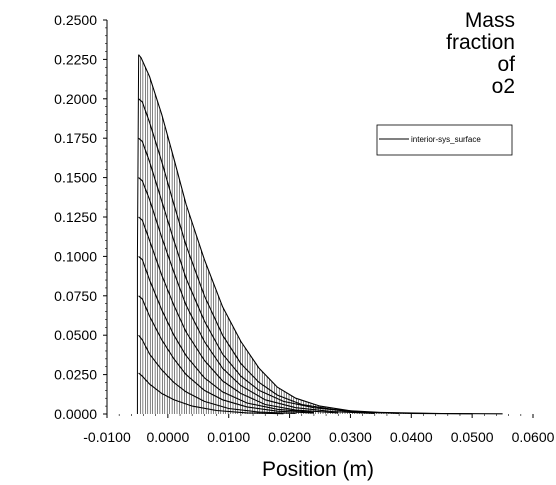 The height and width of the screenshot is (485, 556). What do you see at coordinates (289, 437) in the screenshot?
I see `x-tick-label: 0.0200` at bounding box center [289, 437].